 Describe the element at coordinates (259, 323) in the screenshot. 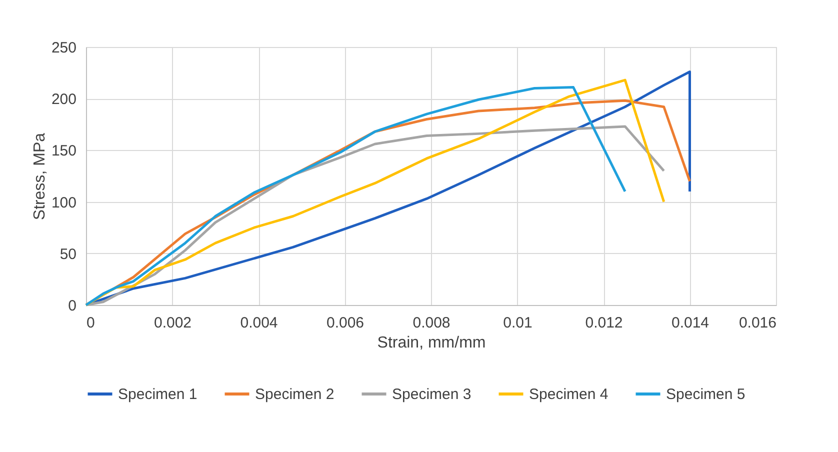

I see `x-tick-label: 0.004` at that location.